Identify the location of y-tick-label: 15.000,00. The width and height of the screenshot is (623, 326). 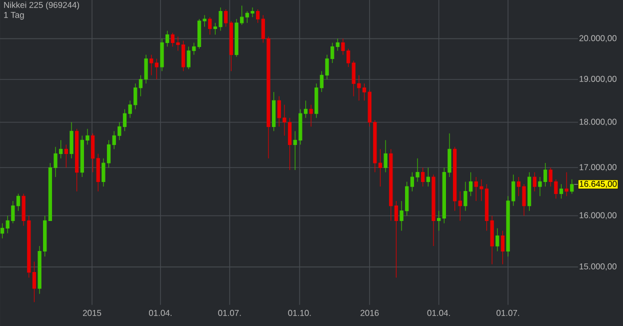
(598, 266).